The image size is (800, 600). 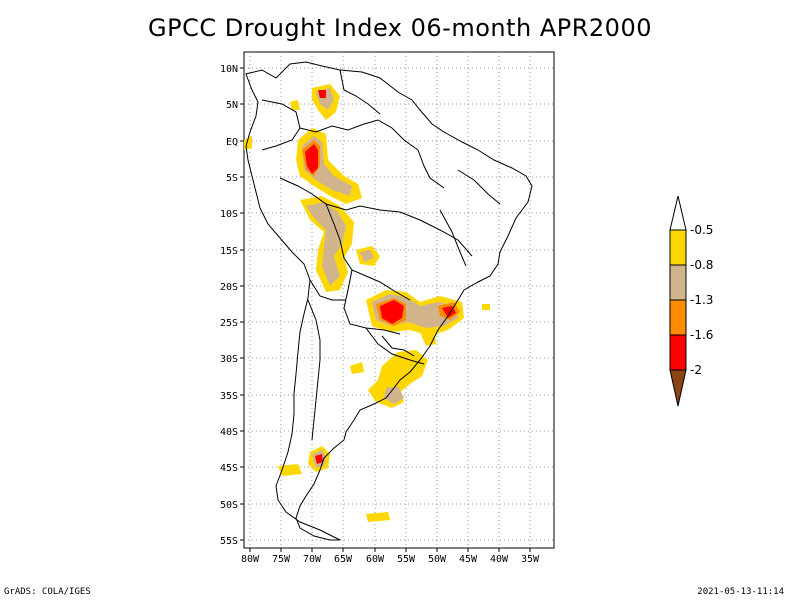 I want to click on legend-label: -1.6, so click(x=701, y=335).